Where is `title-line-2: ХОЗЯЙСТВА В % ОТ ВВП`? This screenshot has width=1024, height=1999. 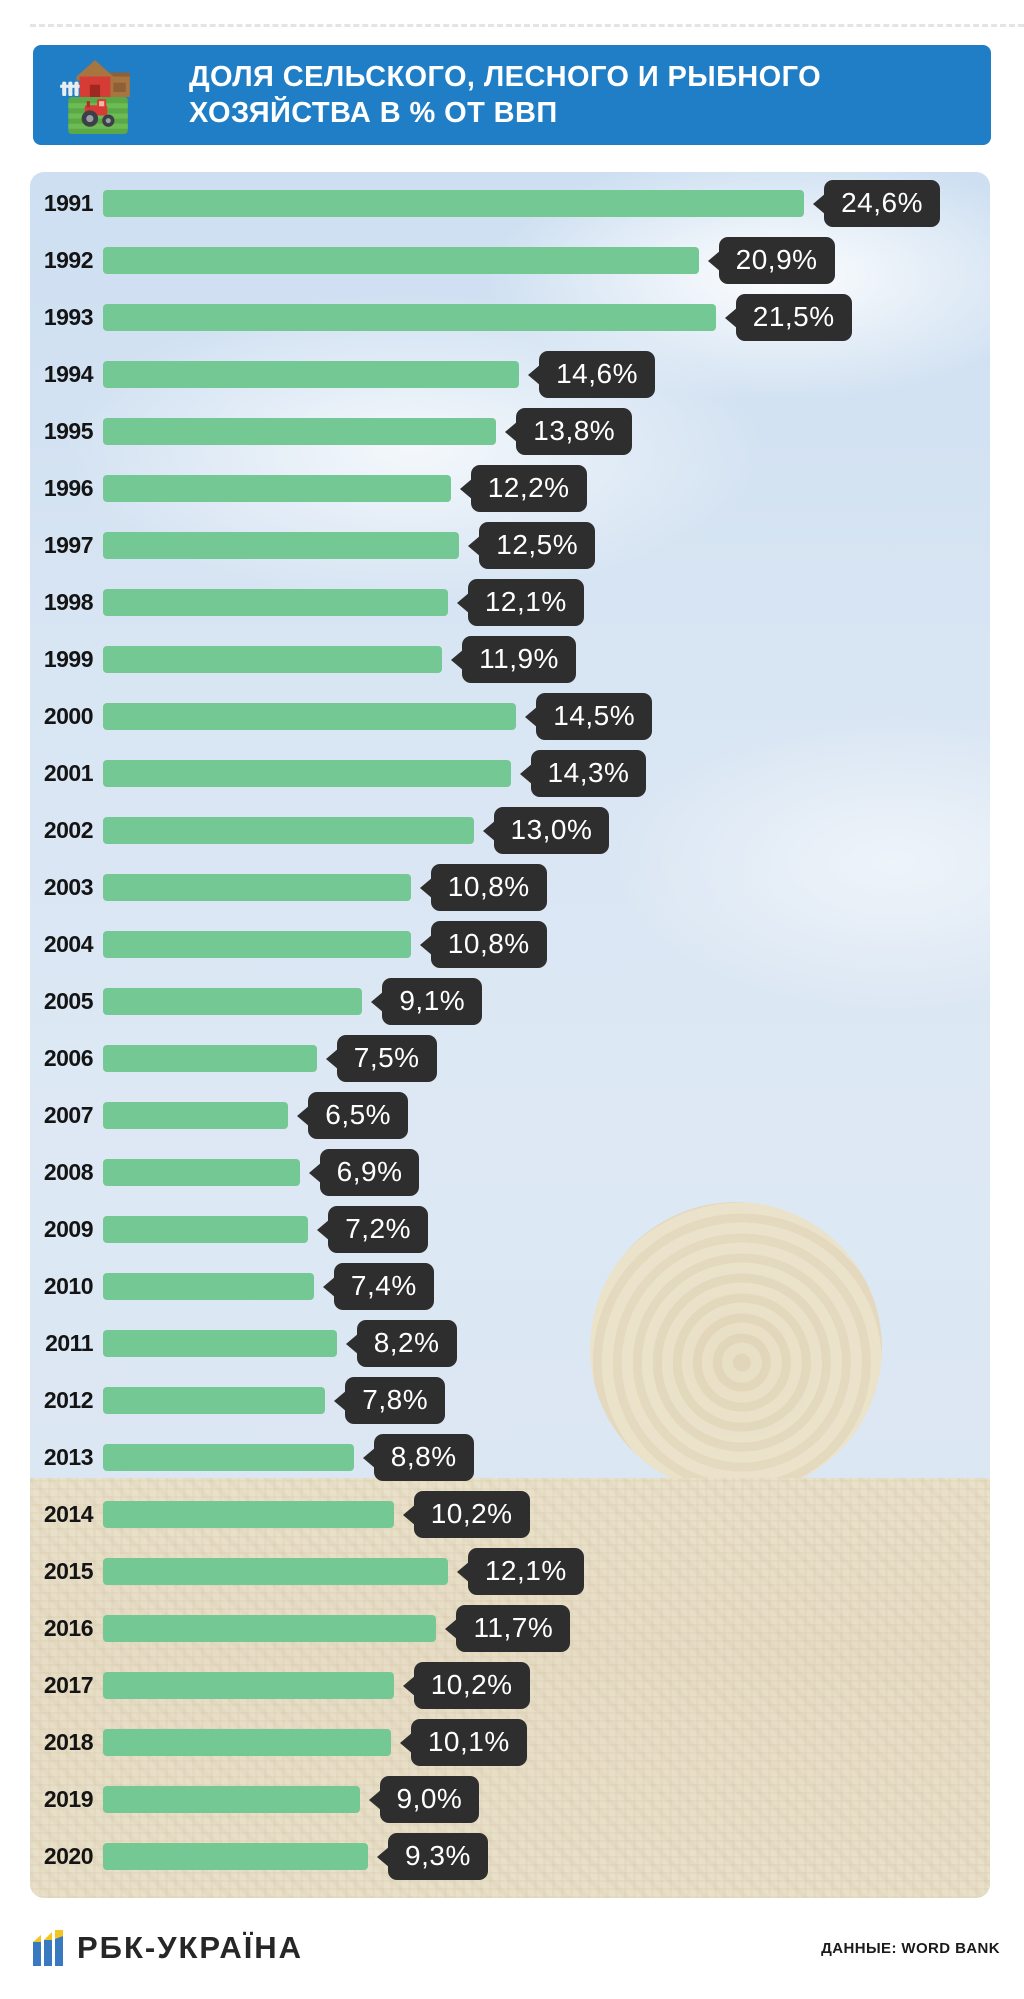 title-line-2: ХОЗЯЙСТВА В % ОТ ВВП is located at coordinates (373, 113).